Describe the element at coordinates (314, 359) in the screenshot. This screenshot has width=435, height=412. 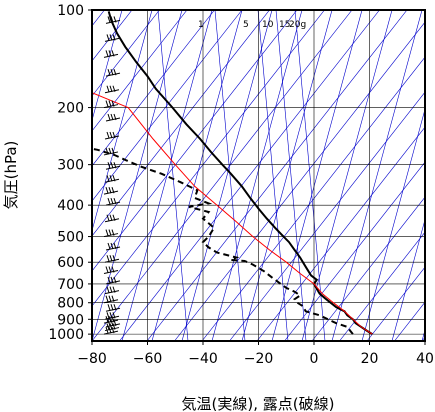
I see `x-tick-label: 0` at that location.